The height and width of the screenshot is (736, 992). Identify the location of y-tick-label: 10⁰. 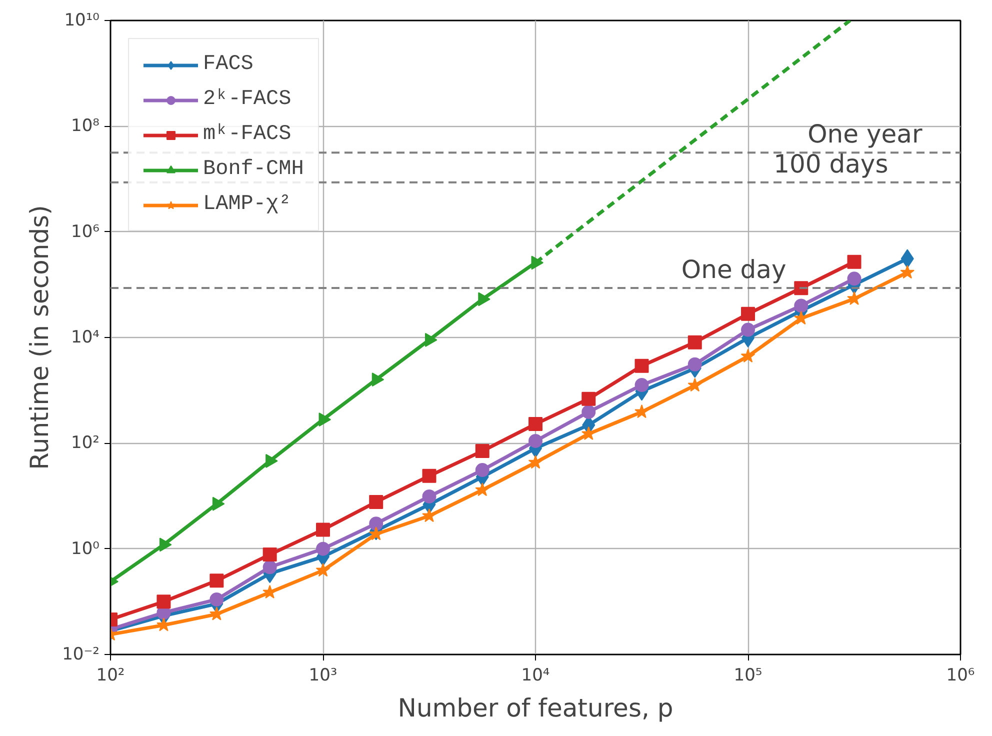
(85, 548).